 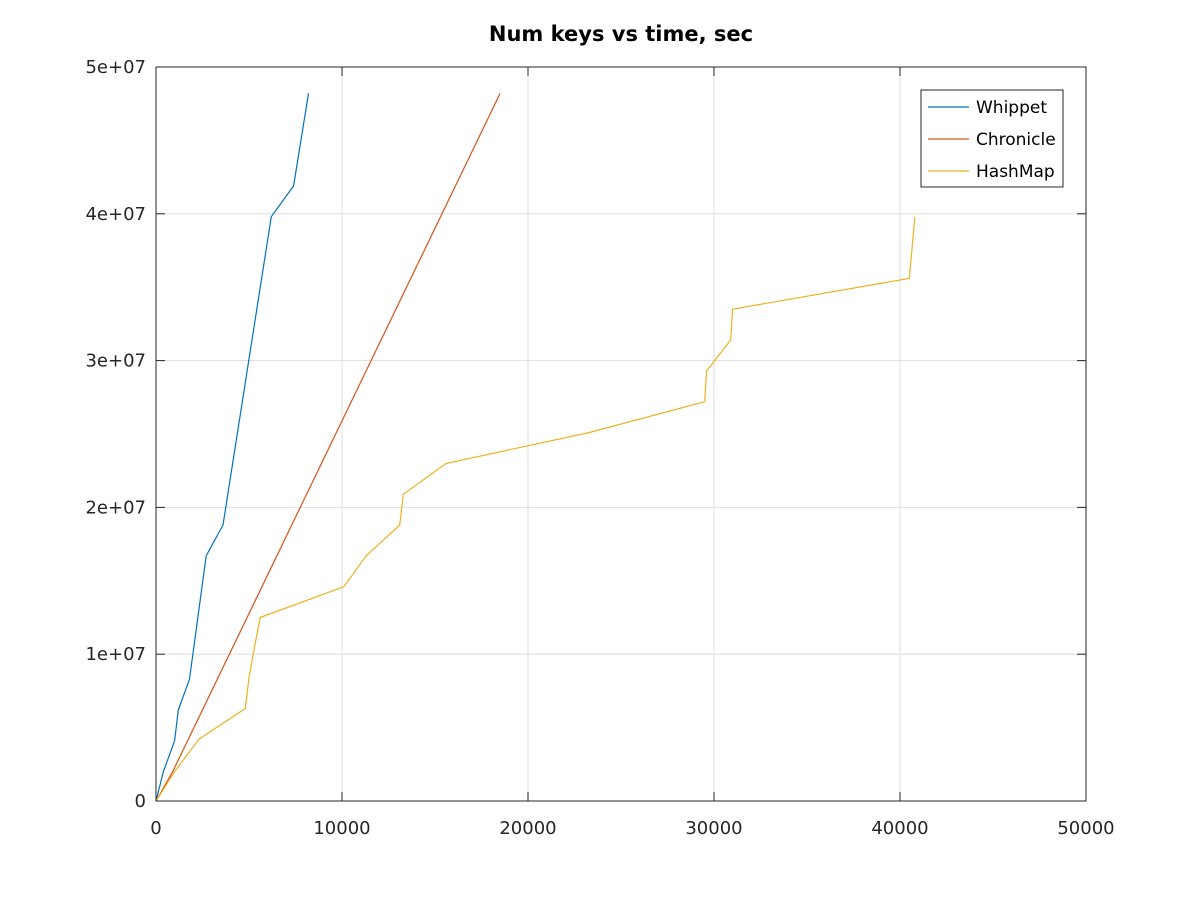 What do you see at coordinates (1011, 108) in the screenshot?
I see `legend-label-whippet: Whippet` at bounding box center [1011, 108].